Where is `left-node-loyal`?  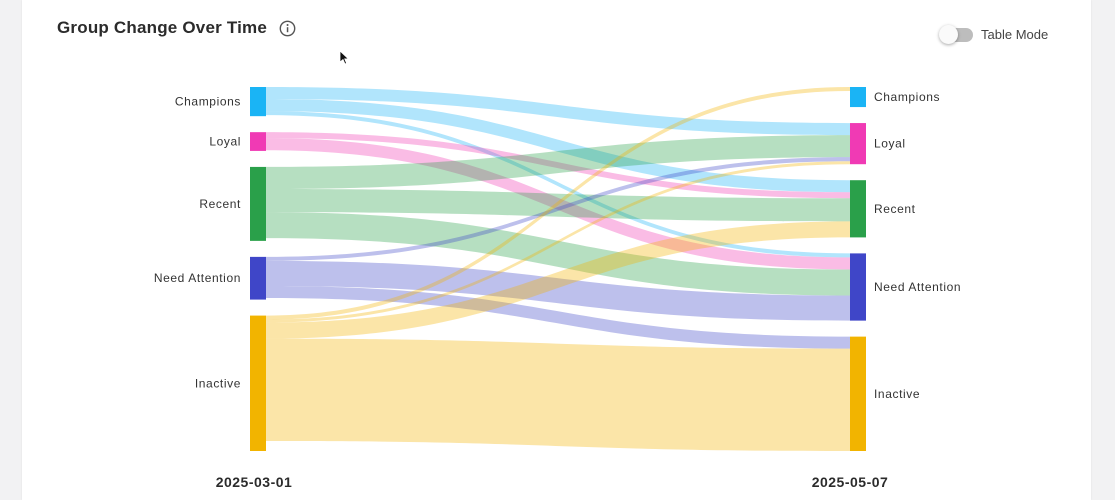
left-node-loyal is located at coordinates (258, 141).